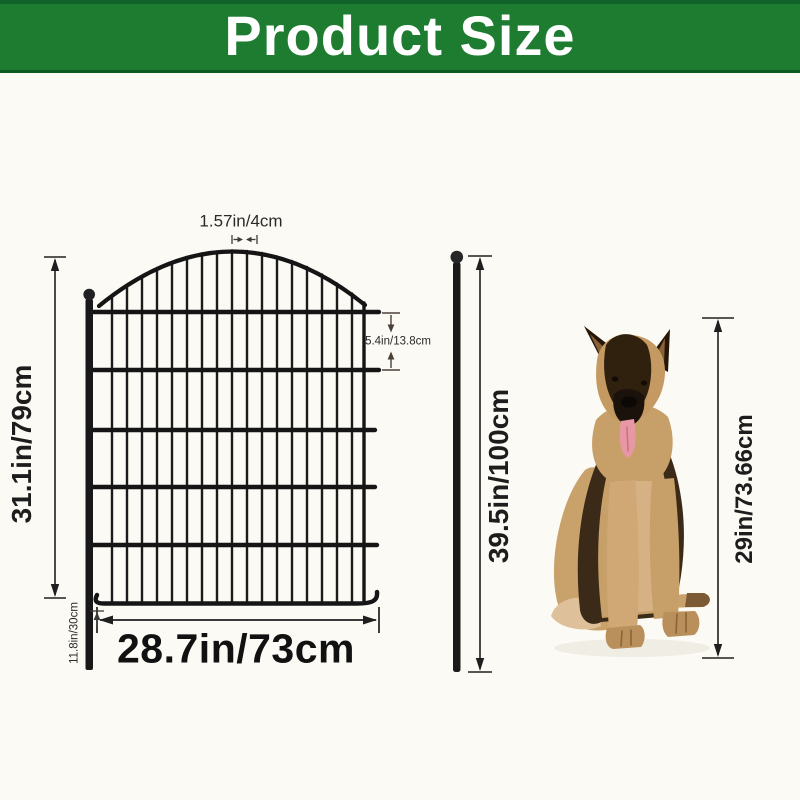 This screenshot has height=800, width=800. Describe the element at coordinates (74, 633) in the screenshot. I see `stake-depth-label: 11.8in/30cm` at that location.